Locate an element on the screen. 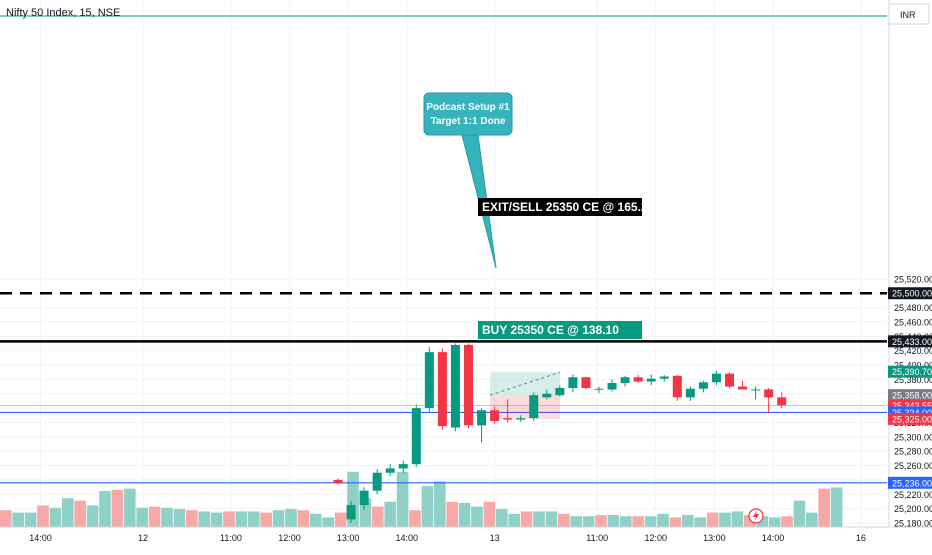  y-tick-label: 25,380.00 is located at coordinates (913, 380).